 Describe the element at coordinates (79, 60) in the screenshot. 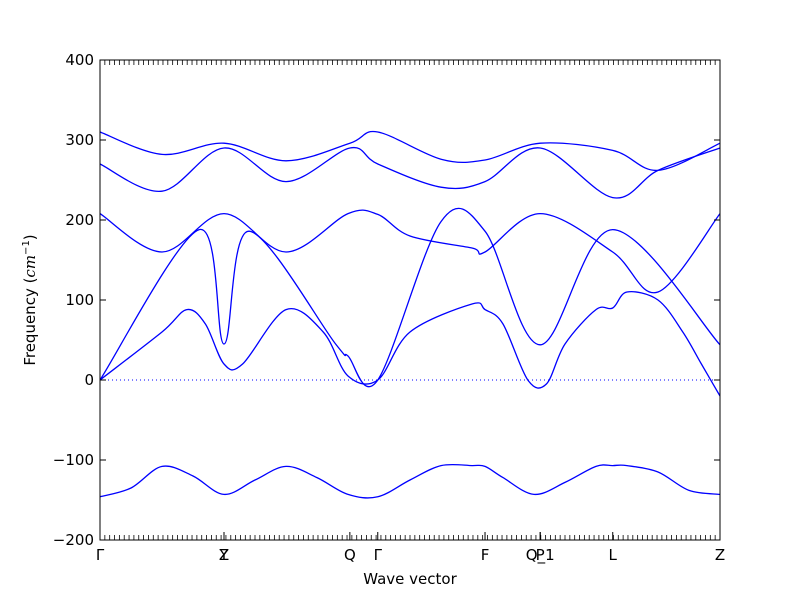

I see `y-tick-label: 400` at that location.